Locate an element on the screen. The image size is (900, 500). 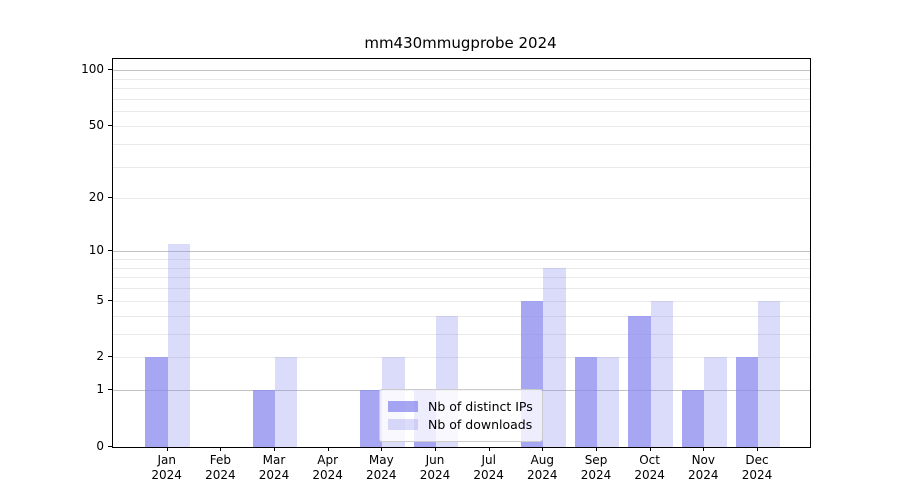
chart-title: mm430mmugprobe 2024 is located at coordinates (460, 43).